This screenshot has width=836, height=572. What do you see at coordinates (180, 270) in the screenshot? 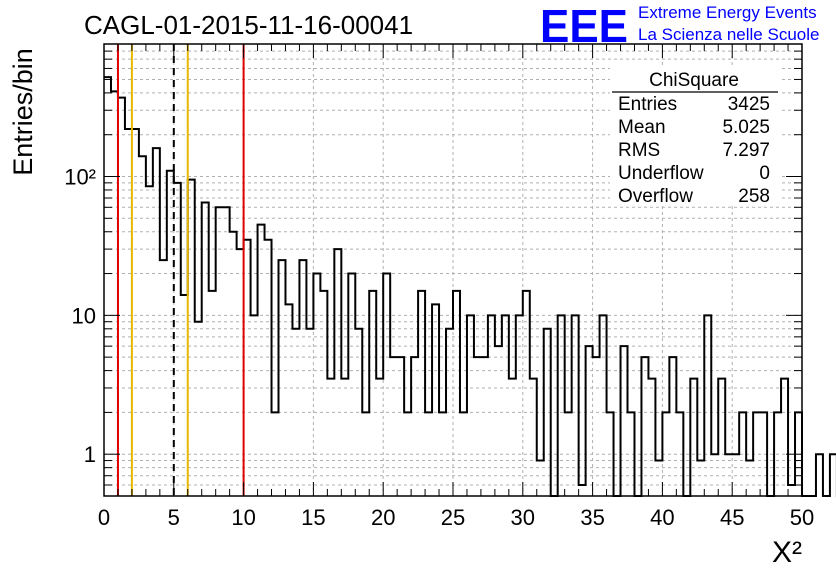
I see `marker-lines` at bounding box center [180, 270].